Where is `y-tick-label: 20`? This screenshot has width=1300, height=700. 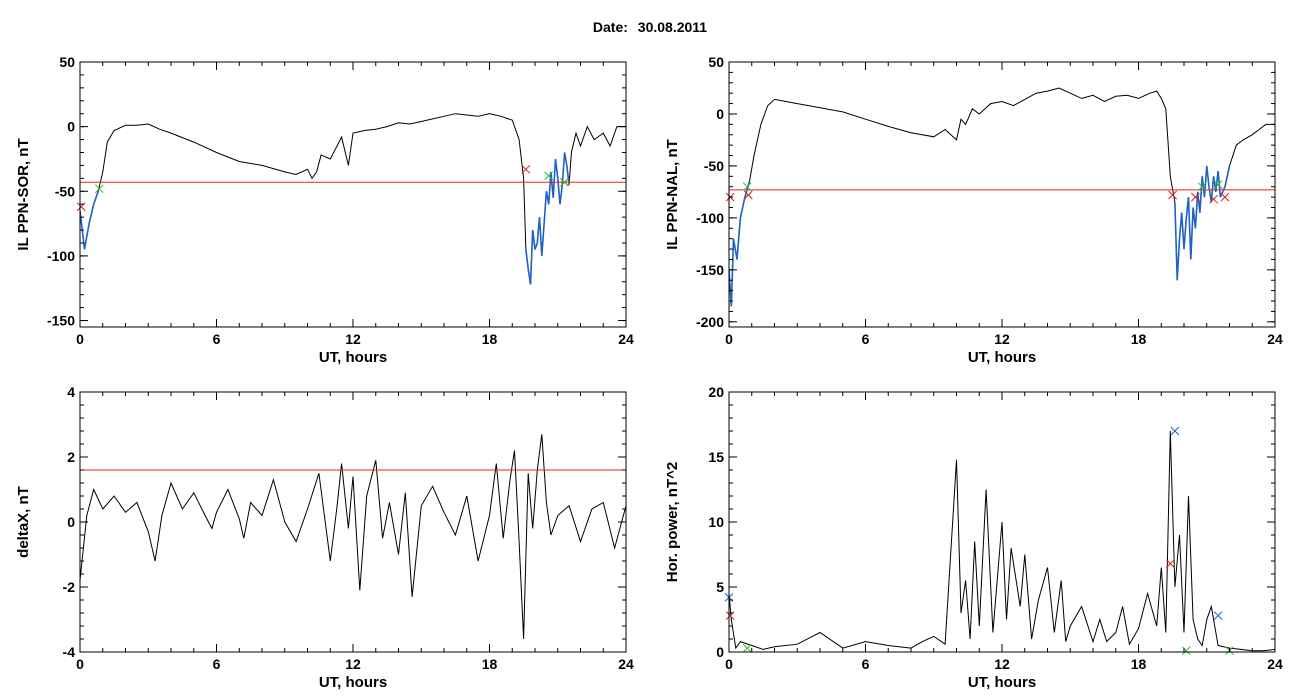 y-tick-label: 20 is located at coordinates (716, 392).